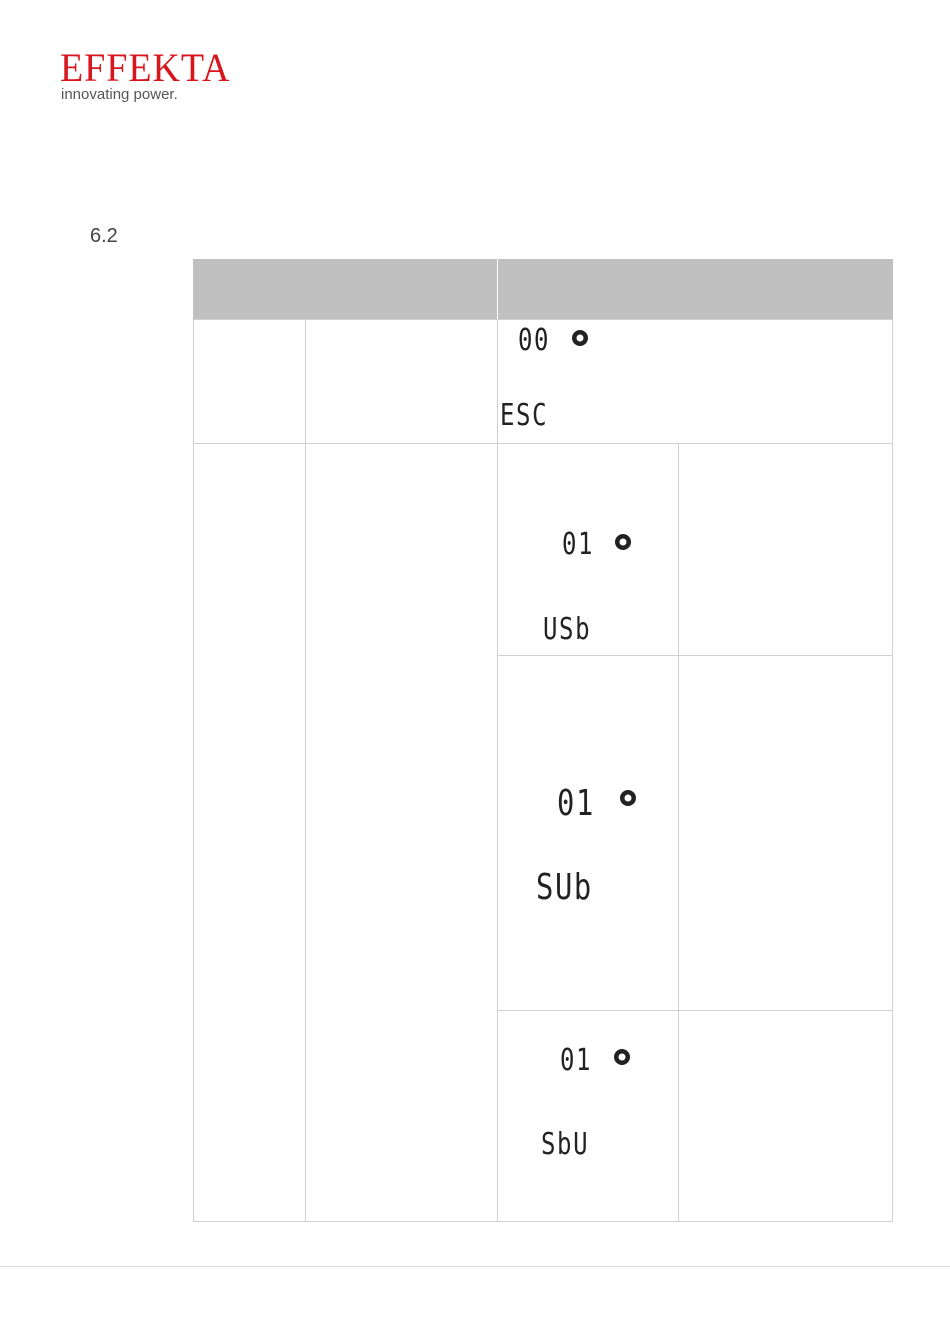 Image resolution: width=950 pixels, height=1344 pixels. I want to click on tagline: innovating power., so click(119, 94).